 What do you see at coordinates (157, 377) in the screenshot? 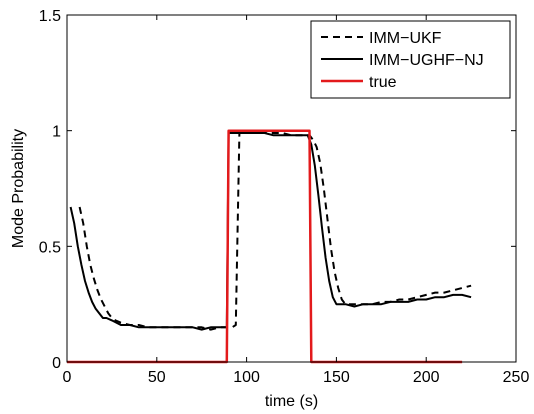
I see `x-tick-label: 50` at bounding box center [157, 377].